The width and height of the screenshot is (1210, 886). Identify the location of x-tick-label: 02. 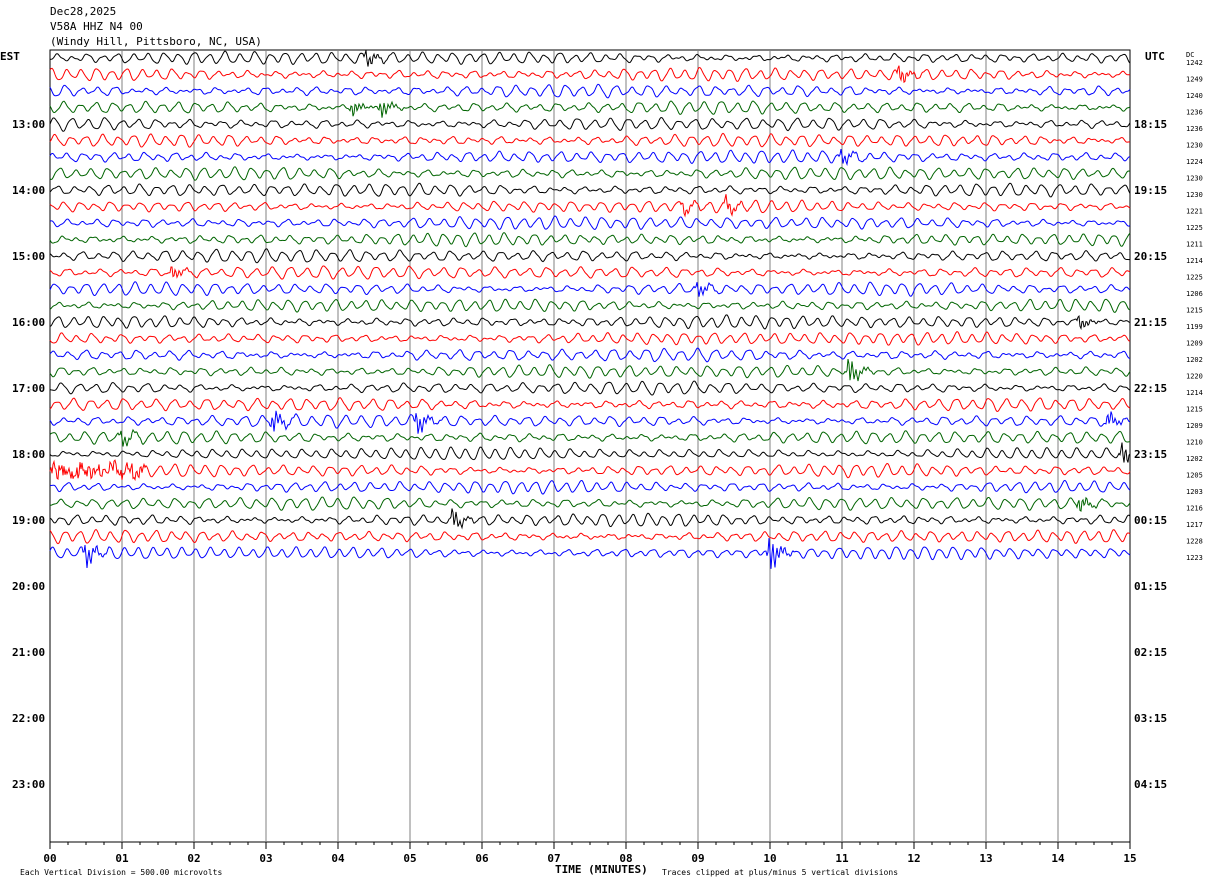
(193, 858).